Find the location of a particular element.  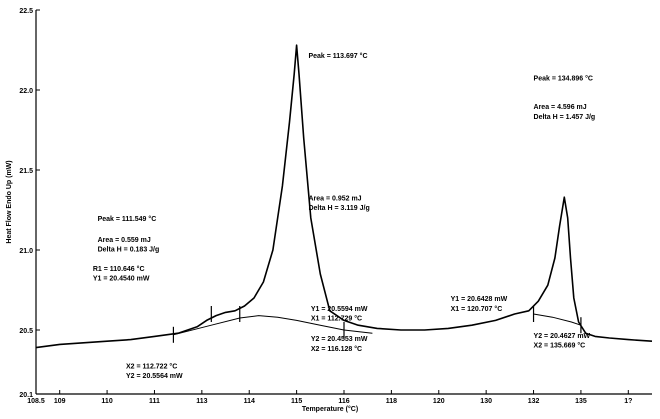

y-axis-label: Heat Flow Endo Up (mW) is located at coordinates (9, 201).